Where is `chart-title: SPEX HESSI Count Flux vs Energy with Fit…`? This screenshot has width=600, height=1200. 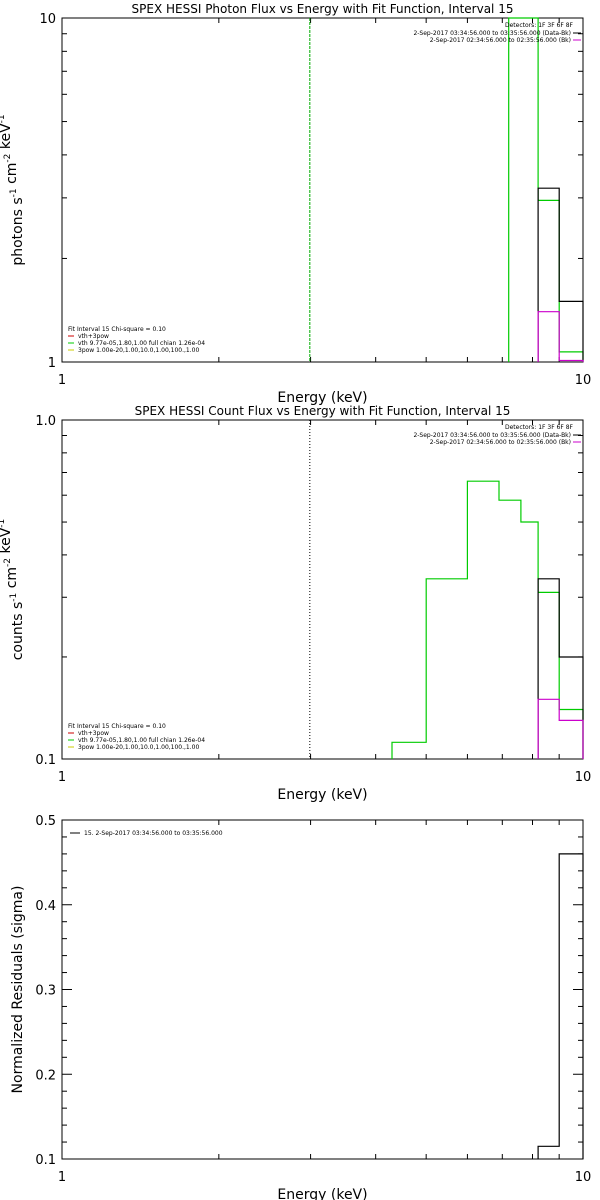 chart-title: SPEX HESSI Count Flux vs Energy with Fit… is located at coordinates (323, 411).